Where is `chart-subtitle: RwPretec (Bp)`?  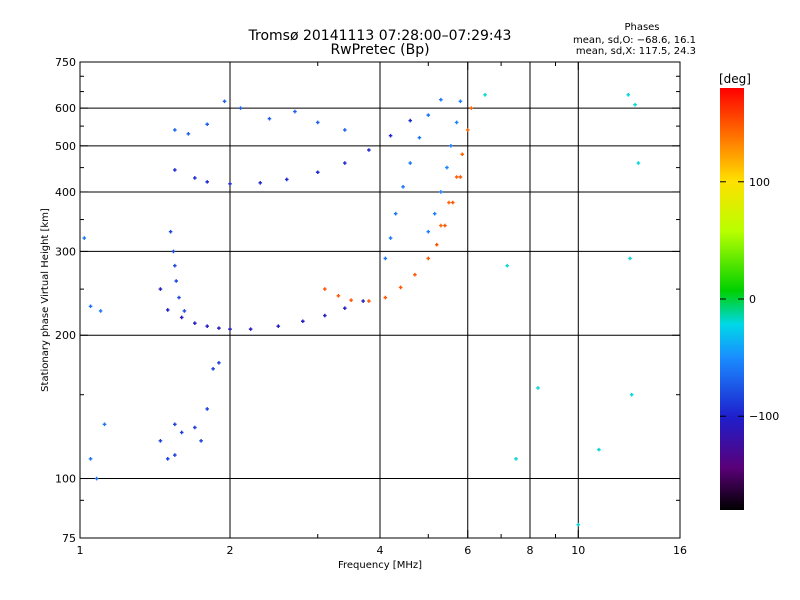
chart-subtitle: RwPretec (Bp) is located at coordinates (379, 50).